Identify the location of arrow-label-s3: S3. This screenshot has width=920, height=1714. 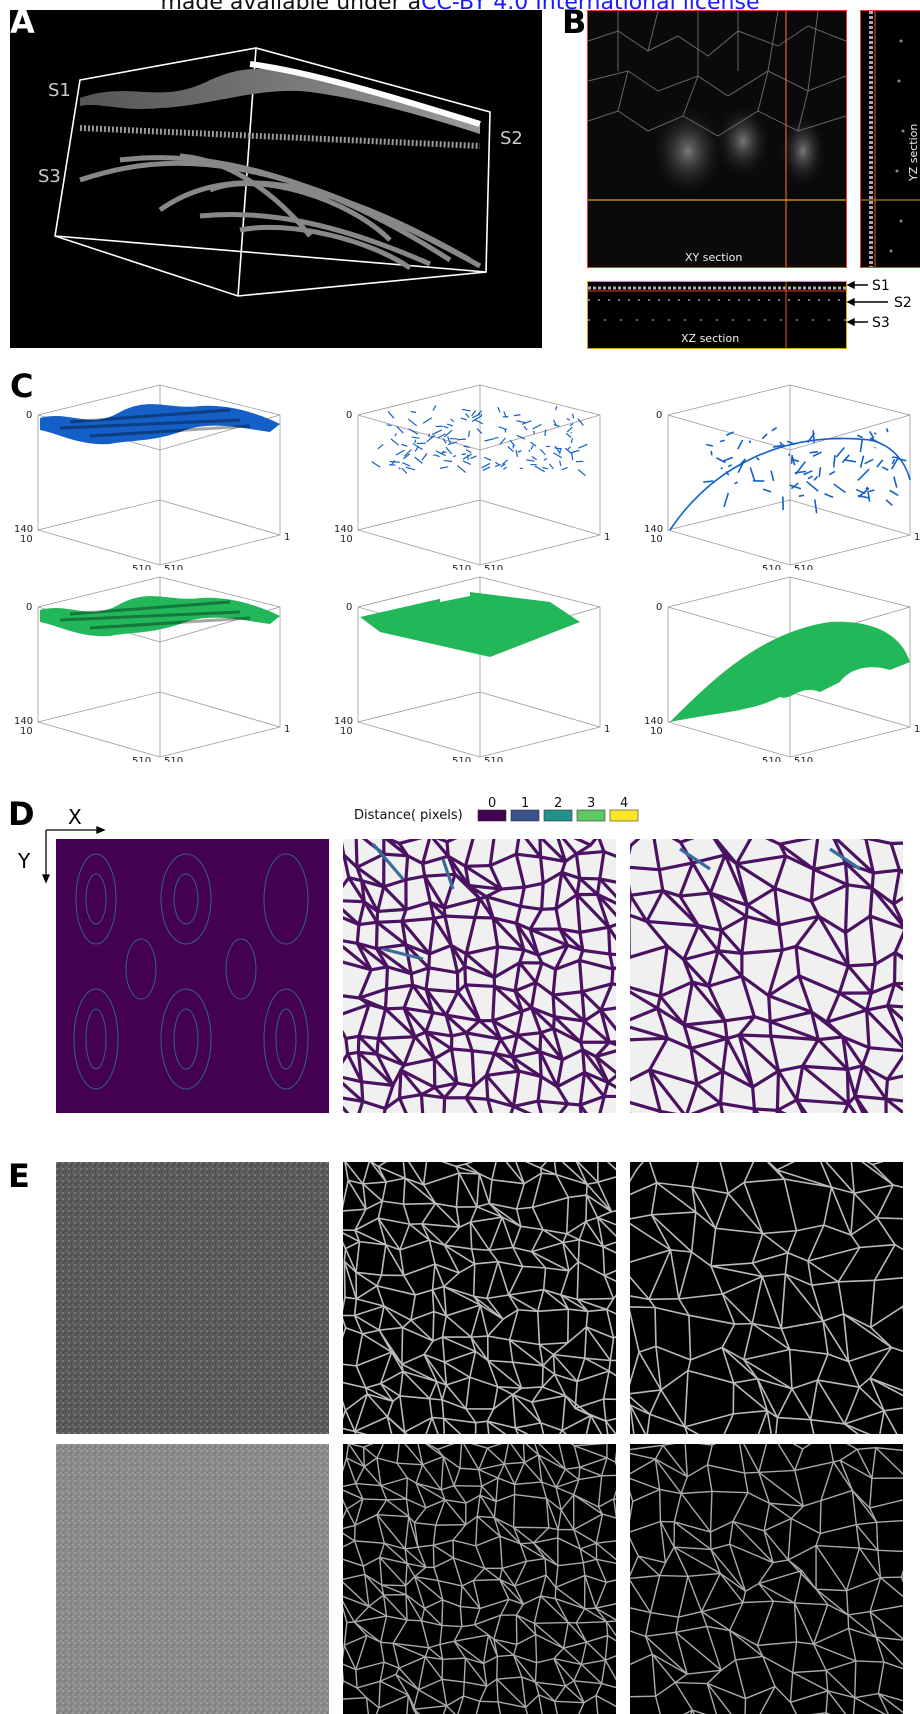
(881, 323).